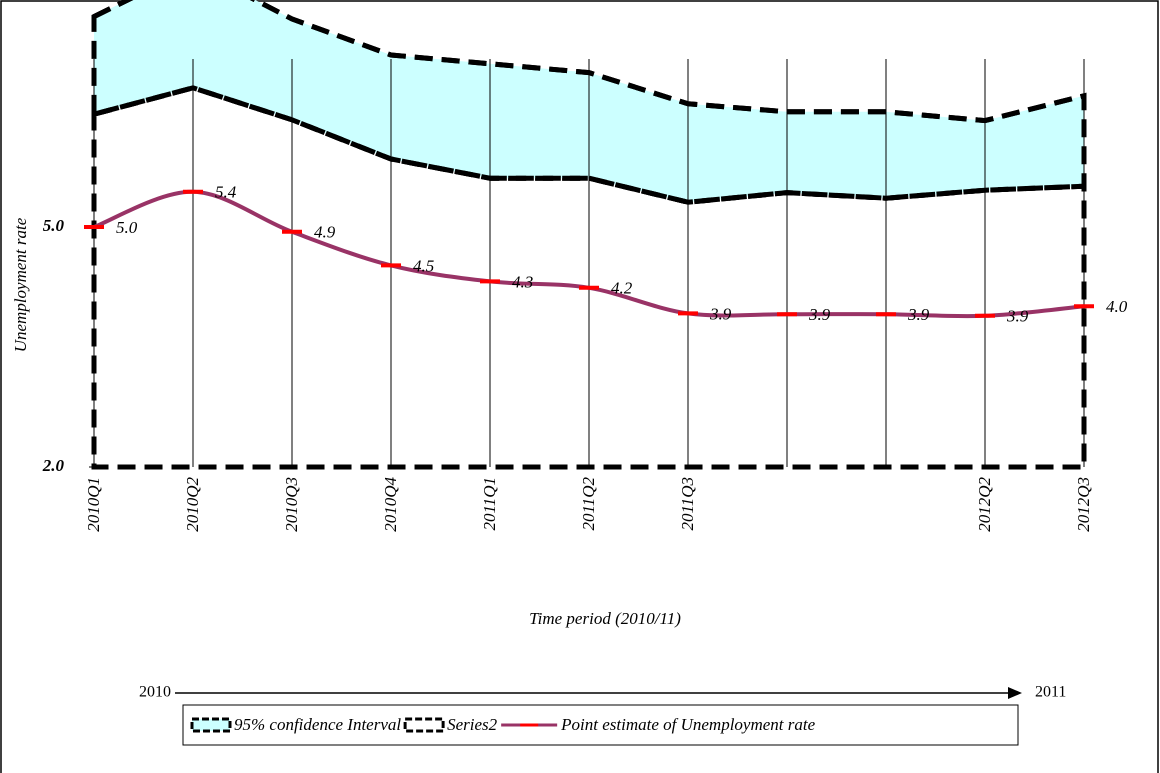 The image size is (1160, 773). What do you see at coordinates (20, 284) in the screenshot?
I see `y-axis-title: Unemployment rate` at bounding box center [20, 284].